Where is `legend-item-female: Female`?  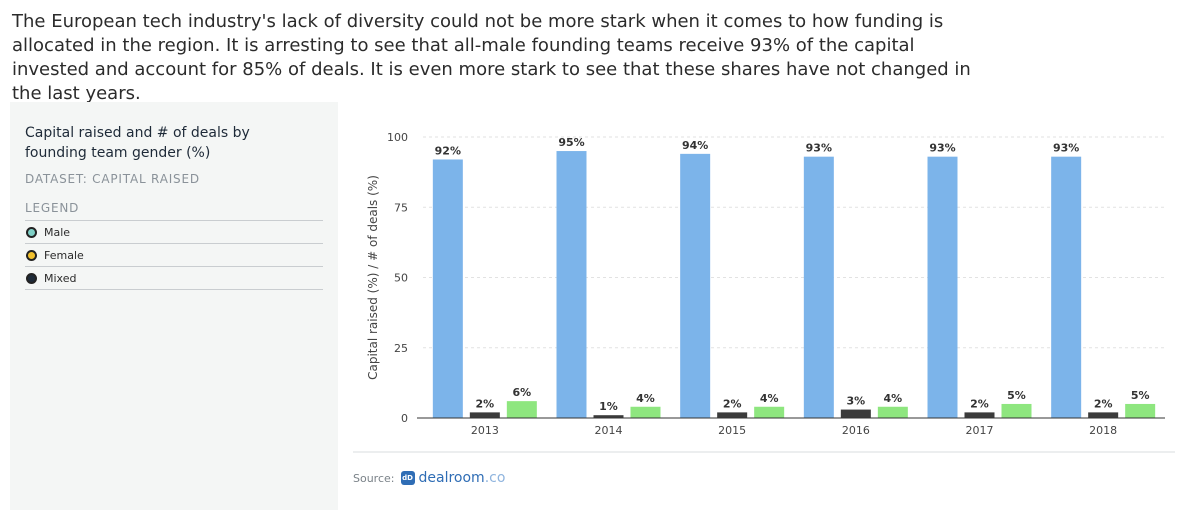
legend-item-female: Female is located at coordinates (174, 255).